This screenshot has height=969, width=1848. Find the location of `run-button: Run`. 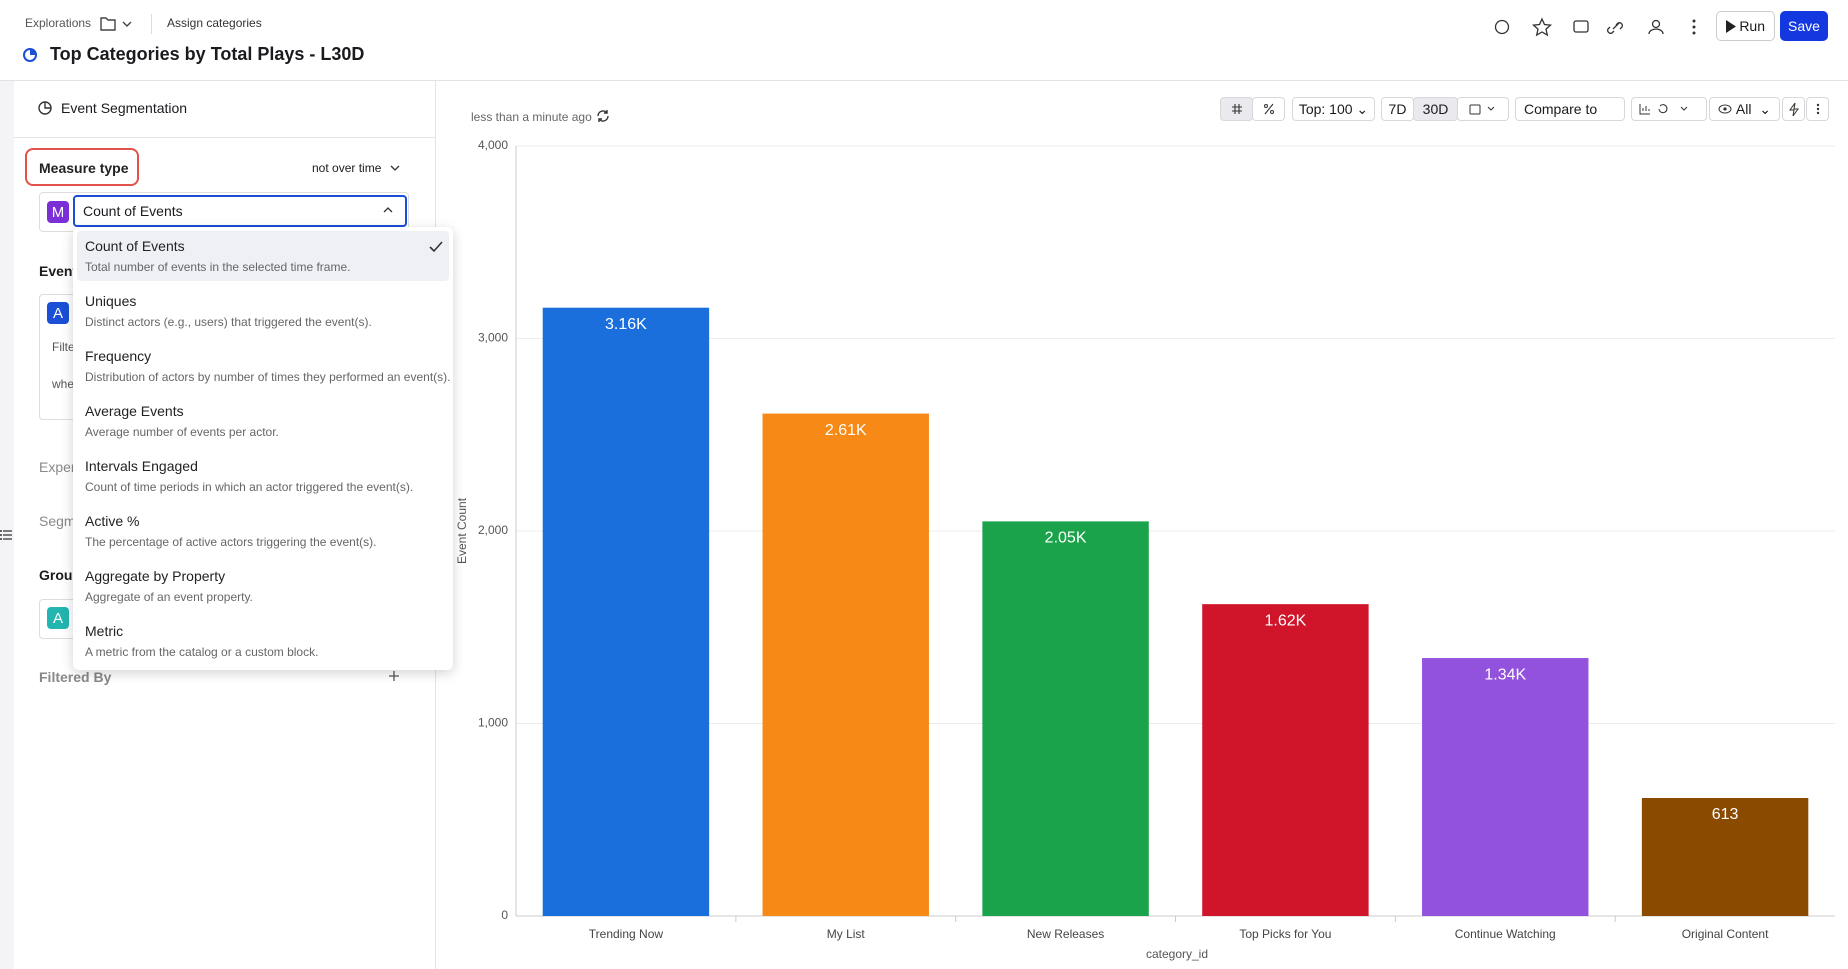

run-button: Run is located at coordinates (1745, 26).